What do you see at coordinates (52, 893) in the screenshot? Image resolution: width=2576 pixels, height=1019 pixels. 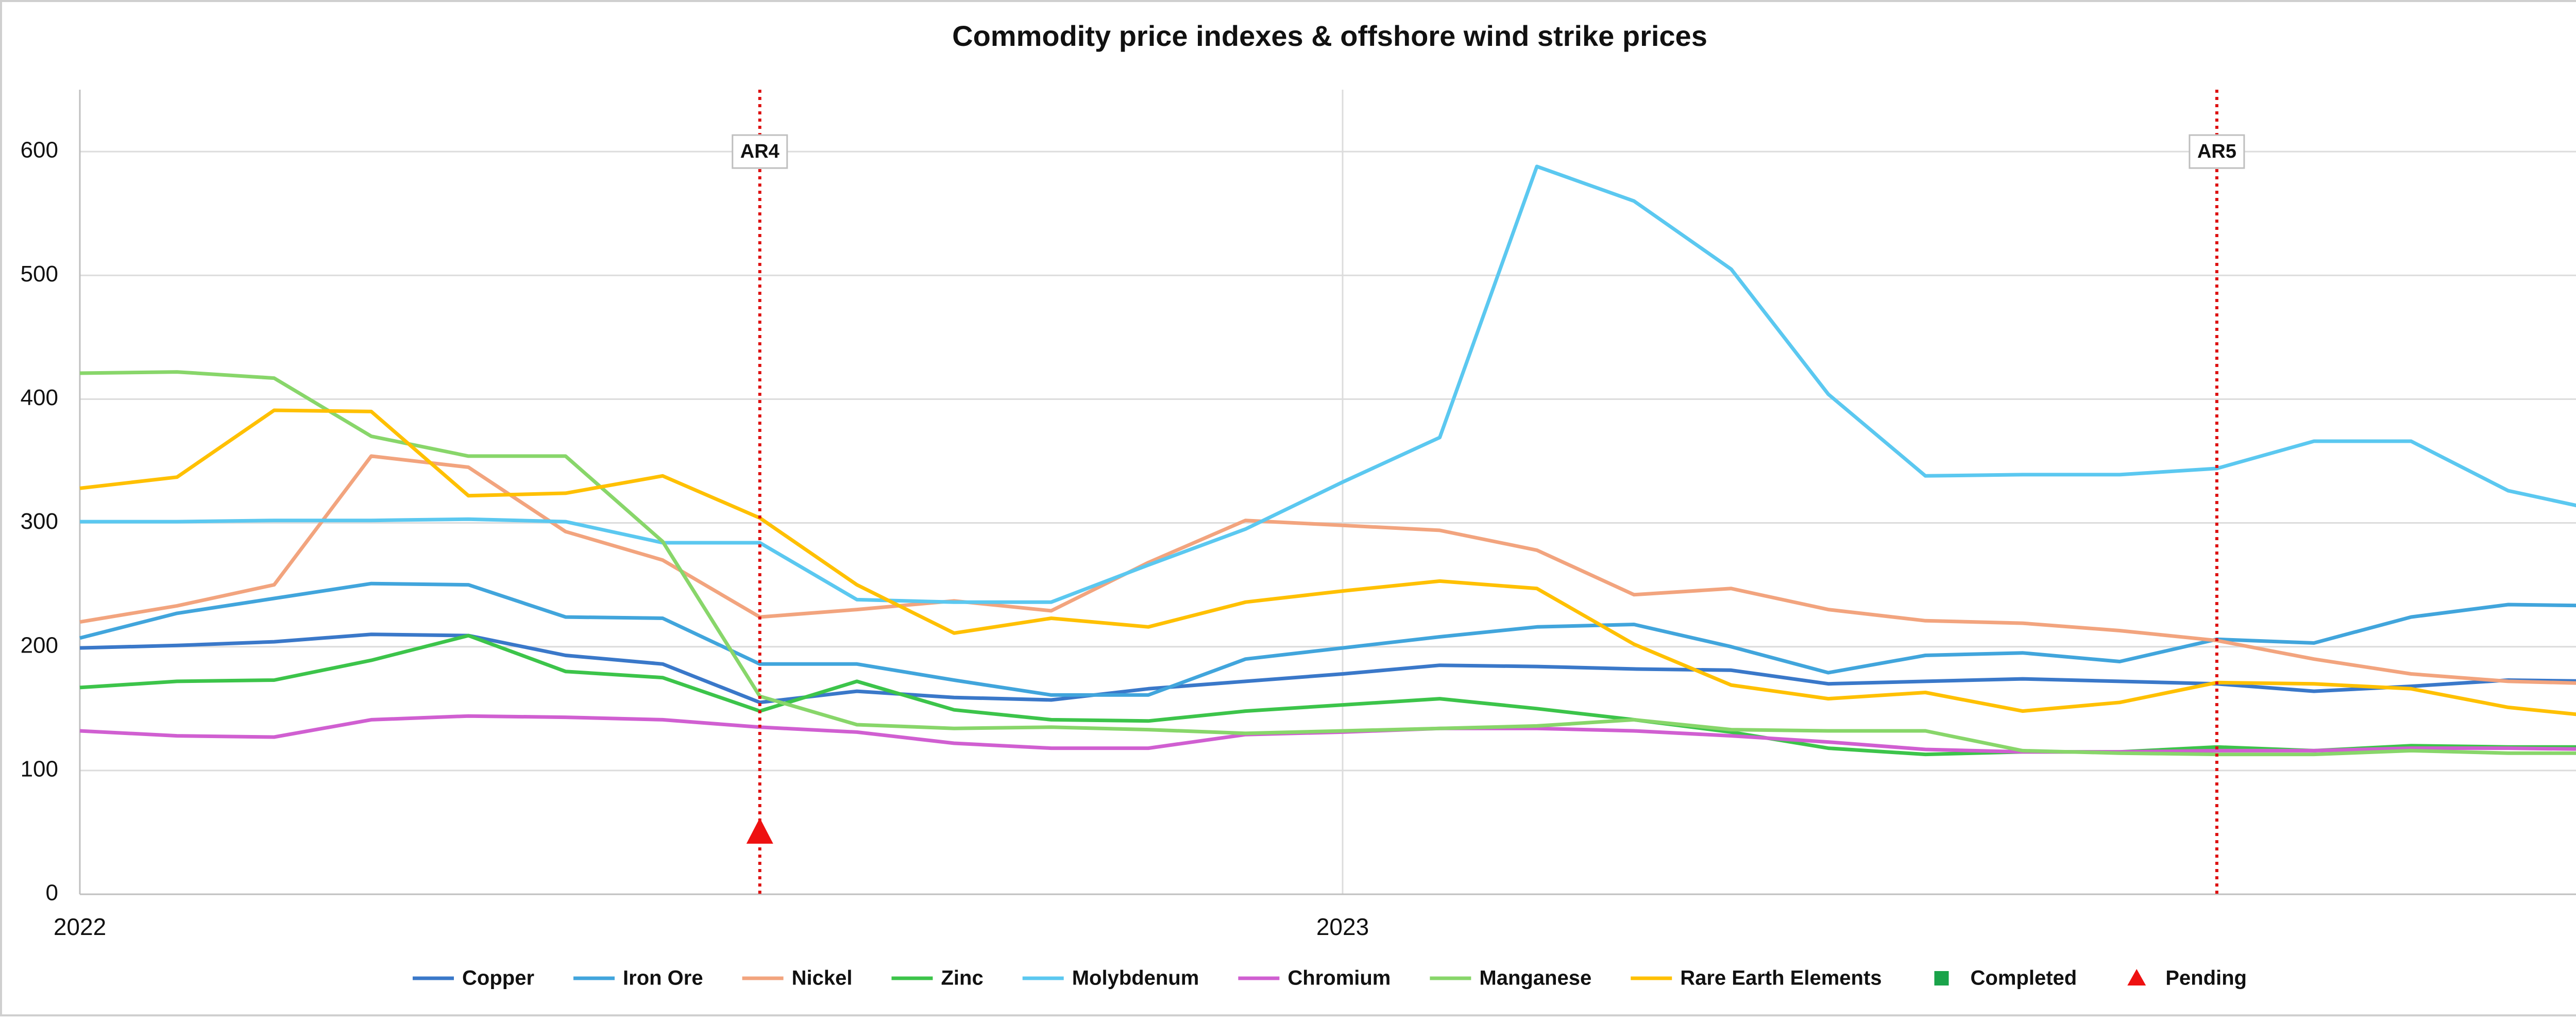 I see `y-tick-label: 0` at bounding box center [52, 893].